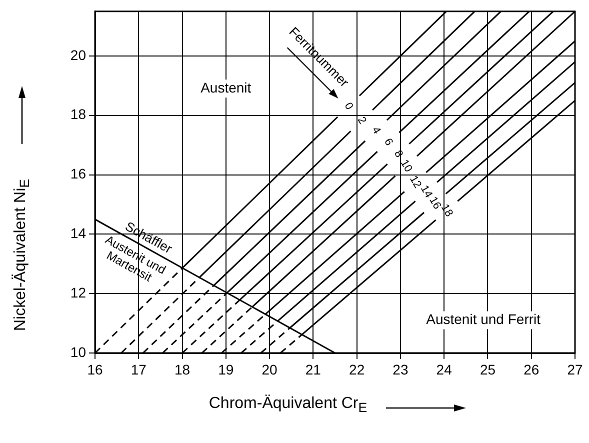  I want to click on annotation: 10, so click(406, 166).